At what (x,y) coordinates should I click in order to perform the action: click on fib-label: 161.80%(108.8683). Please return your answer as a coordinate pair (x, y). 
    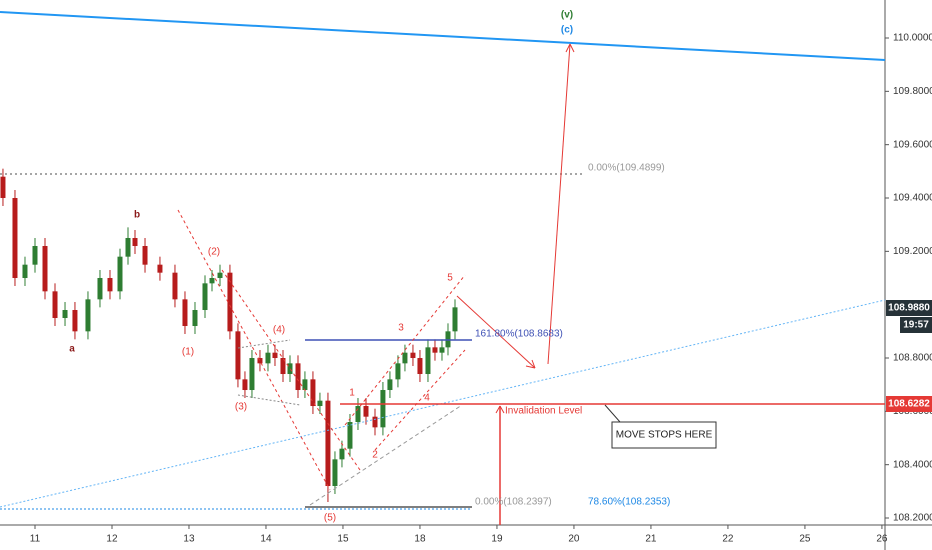
    Looking at the image, I should click on (519, 334).